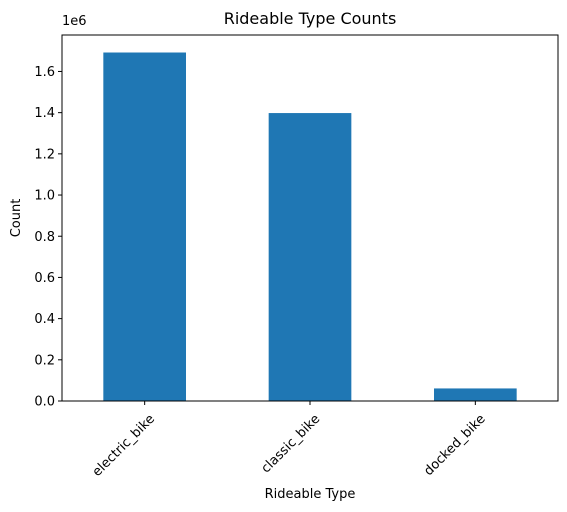  Describe the element at coordinates (44, 237) in the screenshot. I see `y-tick-label: 0.8` at that location.